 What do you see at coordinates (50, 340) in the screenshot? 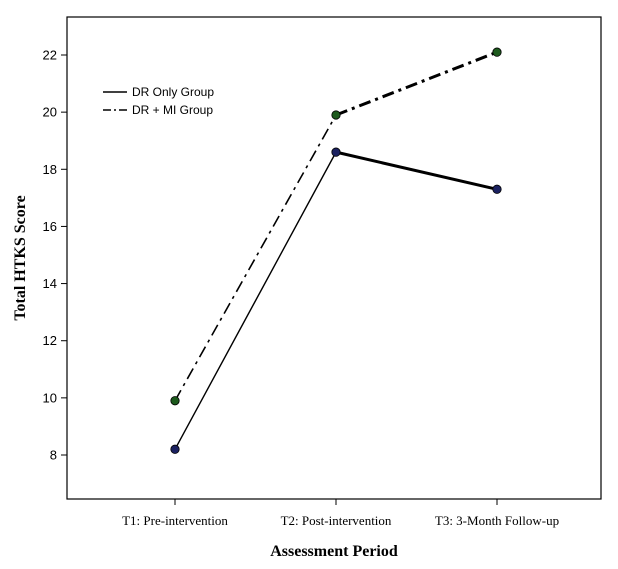
I see `y-tick-label: 12` at bounding box center [50, 340].